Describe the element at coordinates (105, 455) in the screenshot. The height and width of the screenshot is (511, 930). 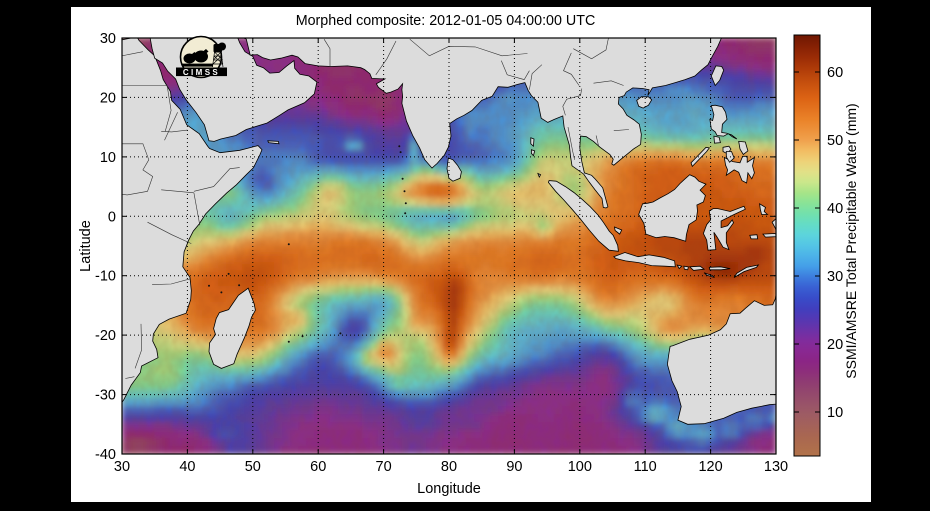
I see `svg-text: -40` at that location.